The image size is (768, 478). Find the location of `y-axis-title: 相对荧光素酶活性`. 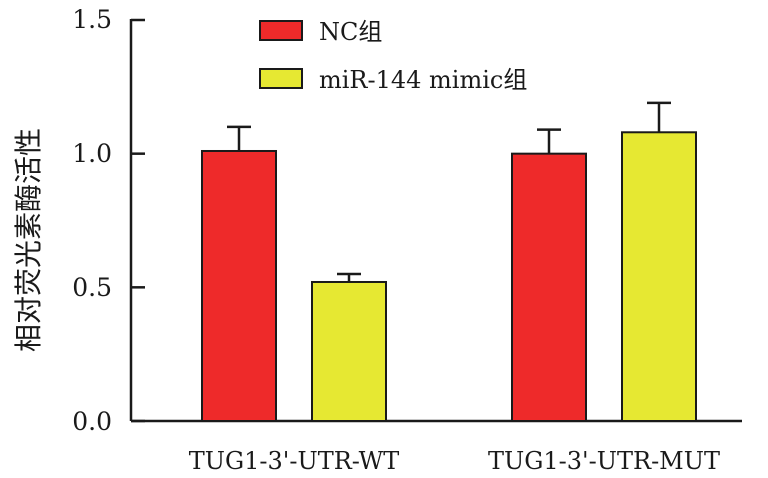

y-axis-title: 相对荧光素酶活性 is located at coordinates (28, 240).